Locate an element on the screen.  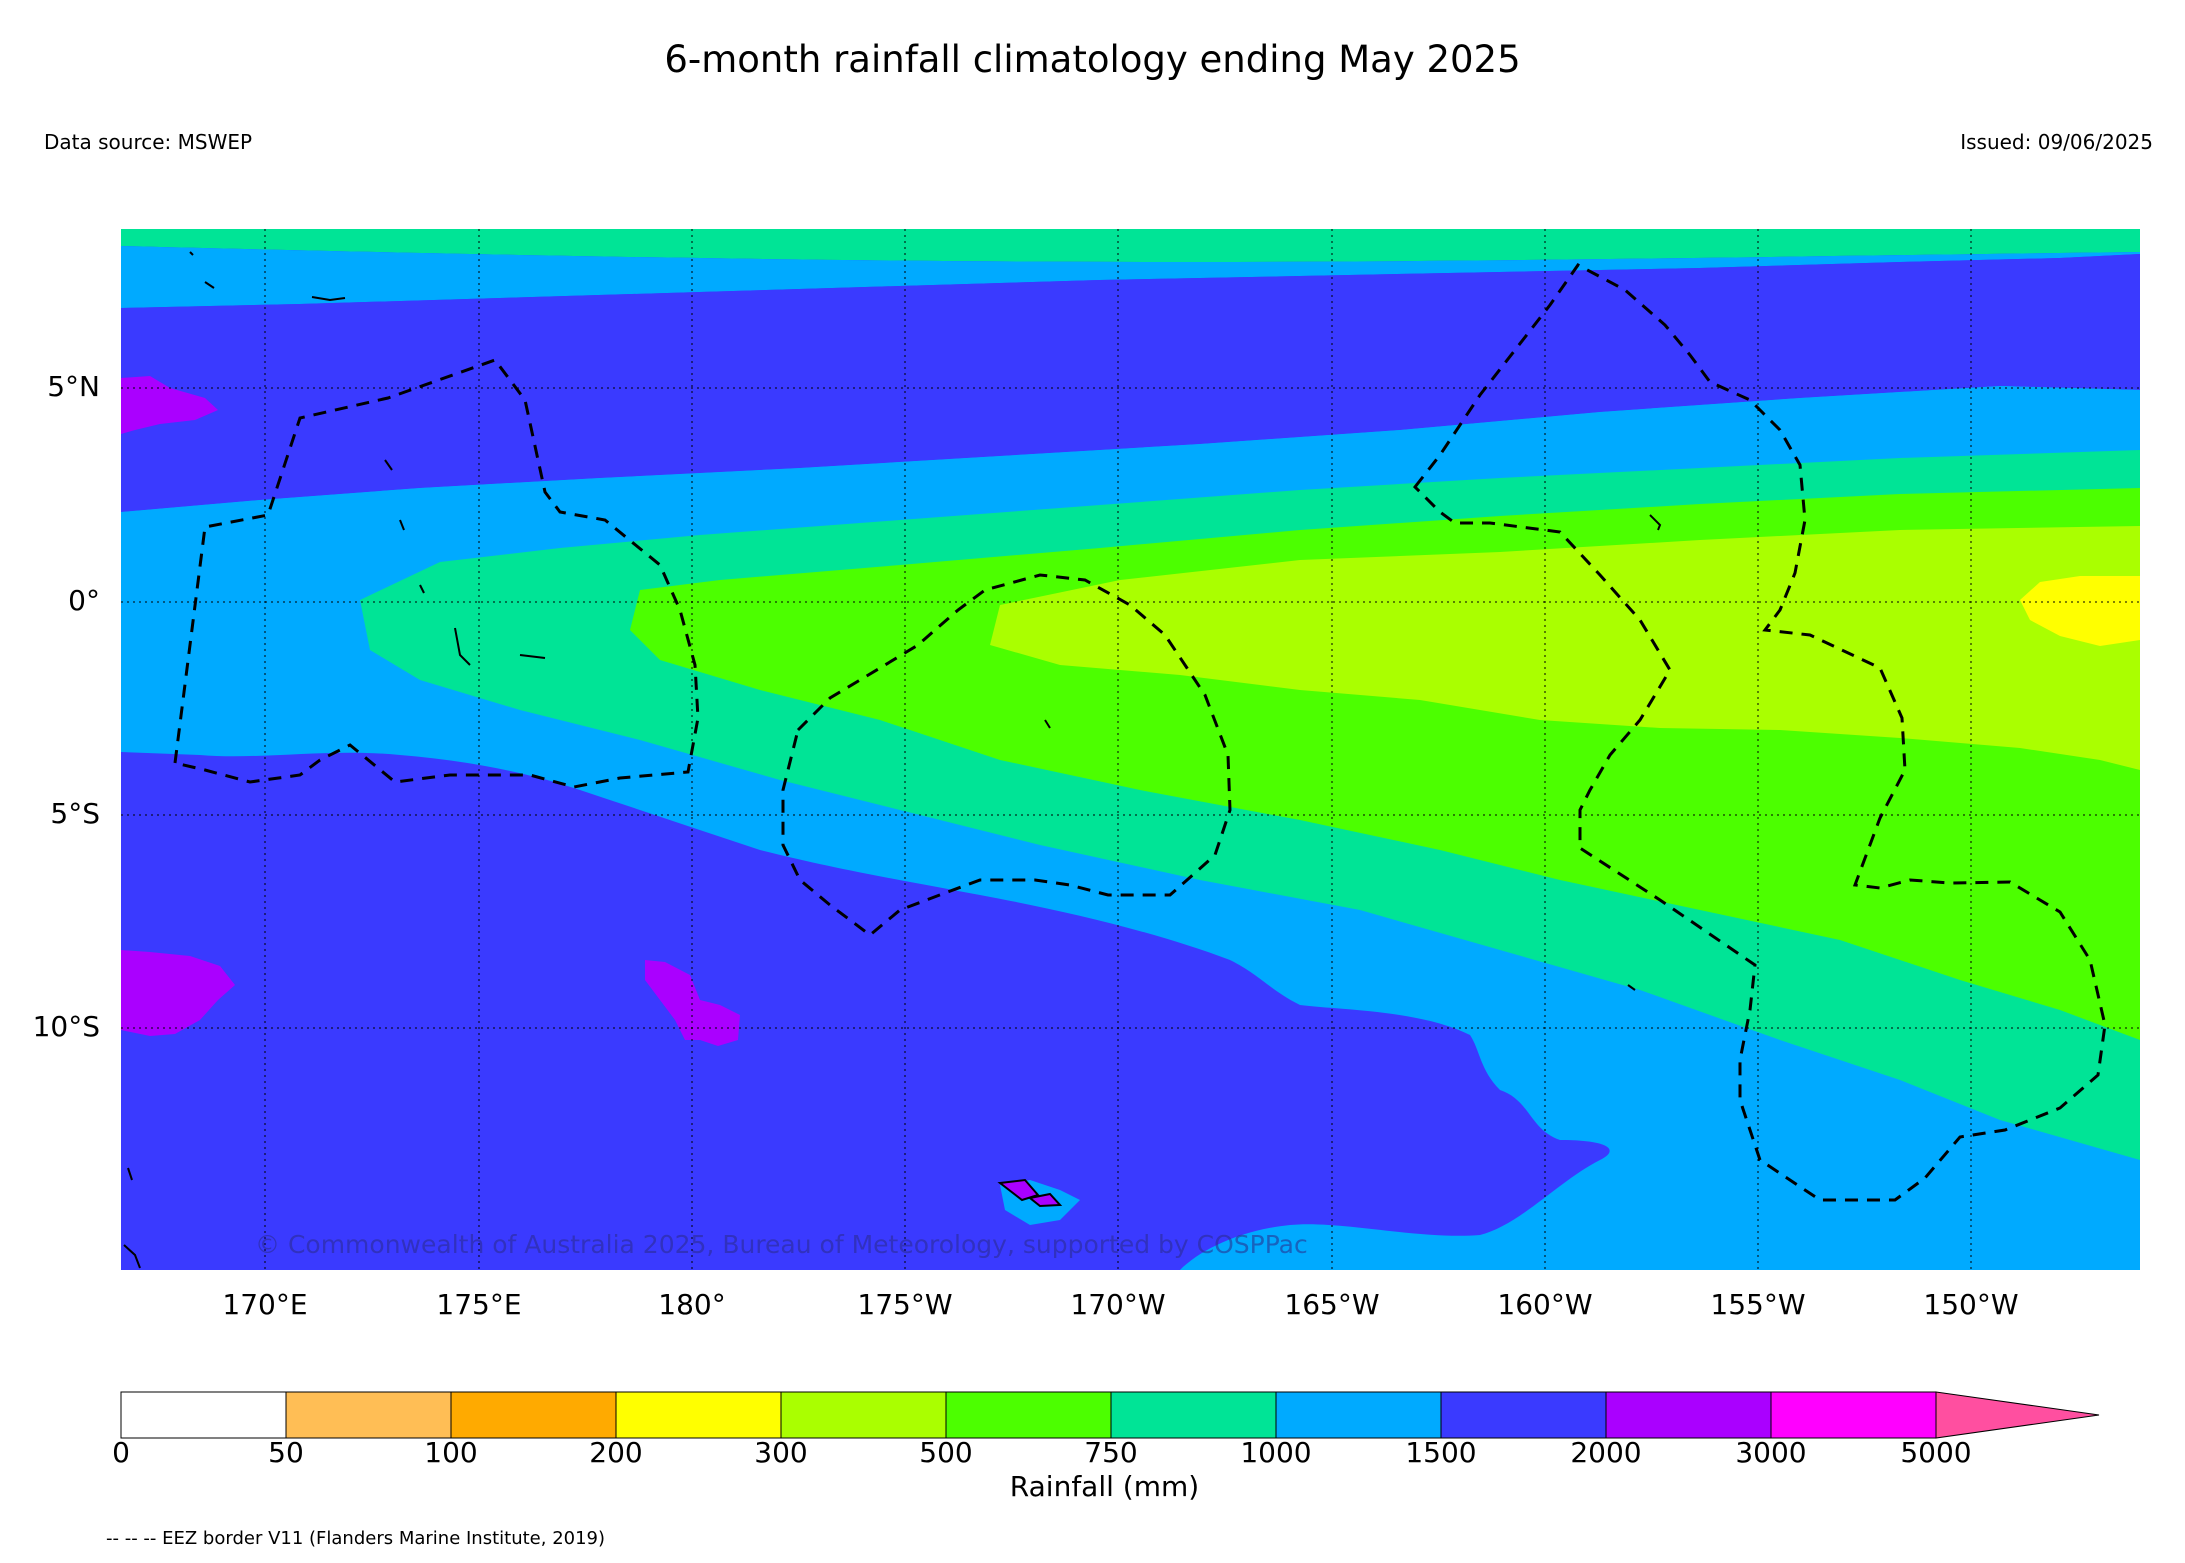
island-upolu is located at coordinates (1045, 1200).